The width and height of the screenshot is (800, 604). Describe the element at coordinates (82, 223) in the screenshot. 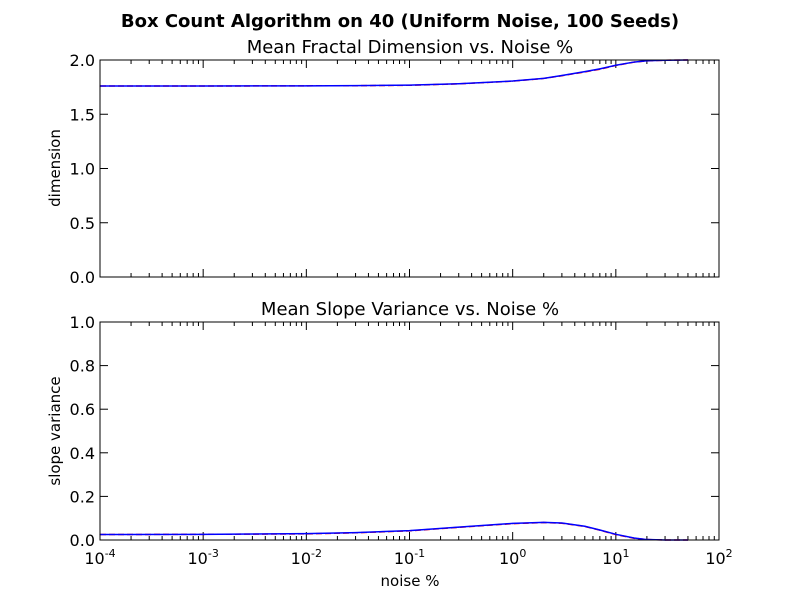

I see `y-tick-label: 0.5` at that location.